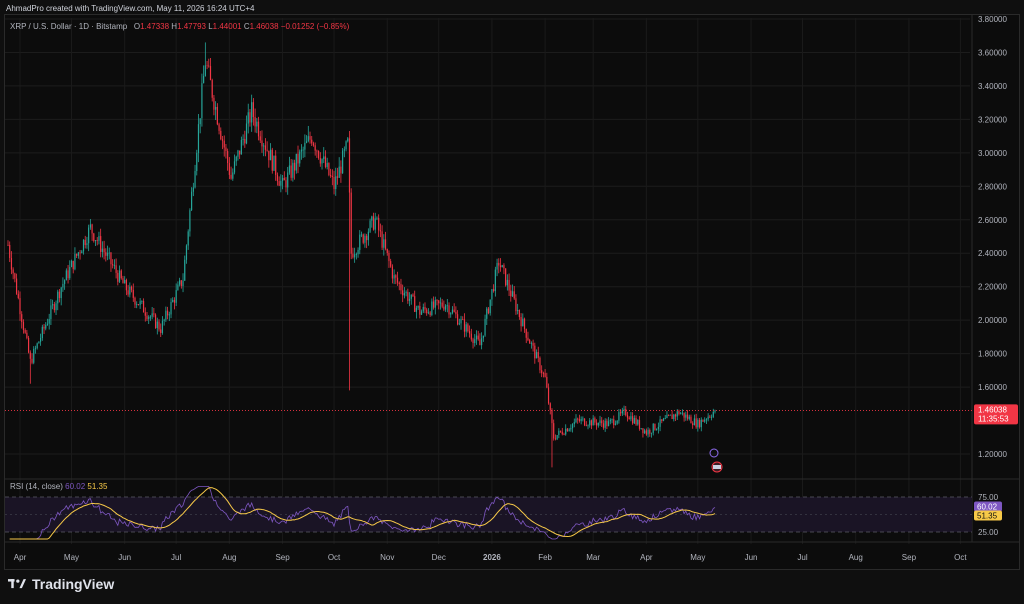 The image size is (1024, 604). Describe the element at coordinates (315, 26) in the screenshot. I see `change-value: −0.01252 (−0.85%)` at that location.